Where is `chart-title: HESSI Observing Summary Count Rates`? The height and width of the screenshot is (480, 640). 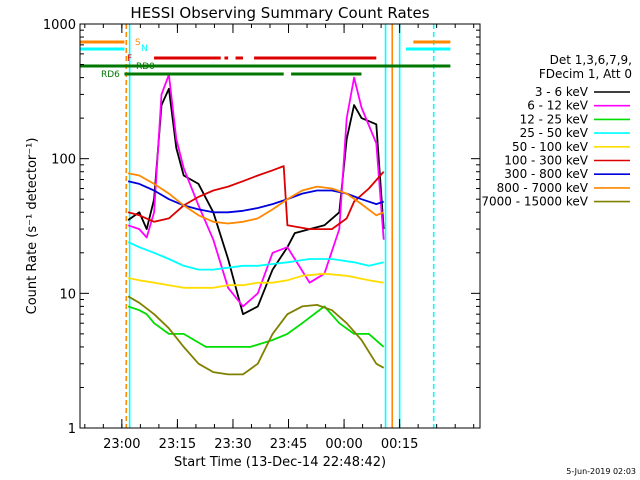
chart-title: HESSI Observing Summary Count Rates is located at coordinates (279, 13).